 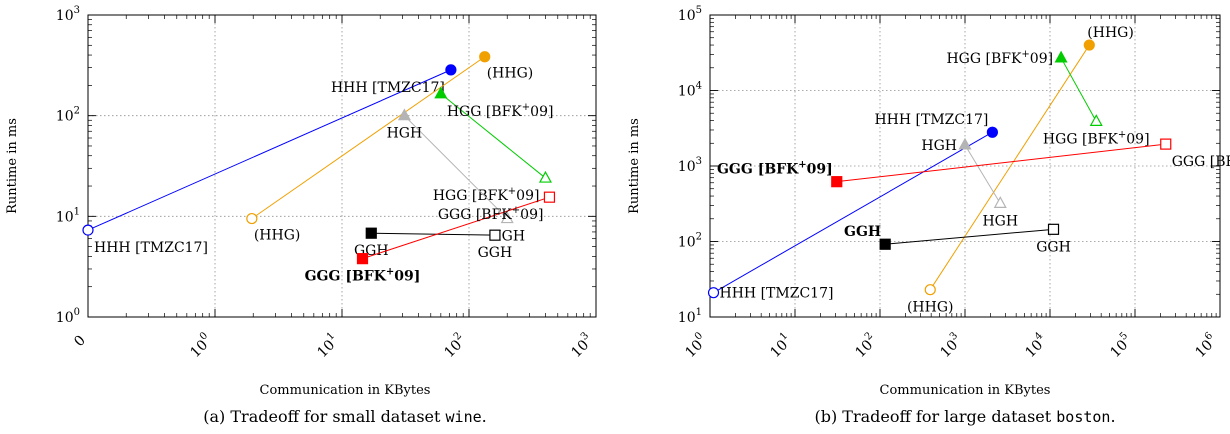 I want to click on x-tick-label: 10⁴, so click(x=1035, y=345).